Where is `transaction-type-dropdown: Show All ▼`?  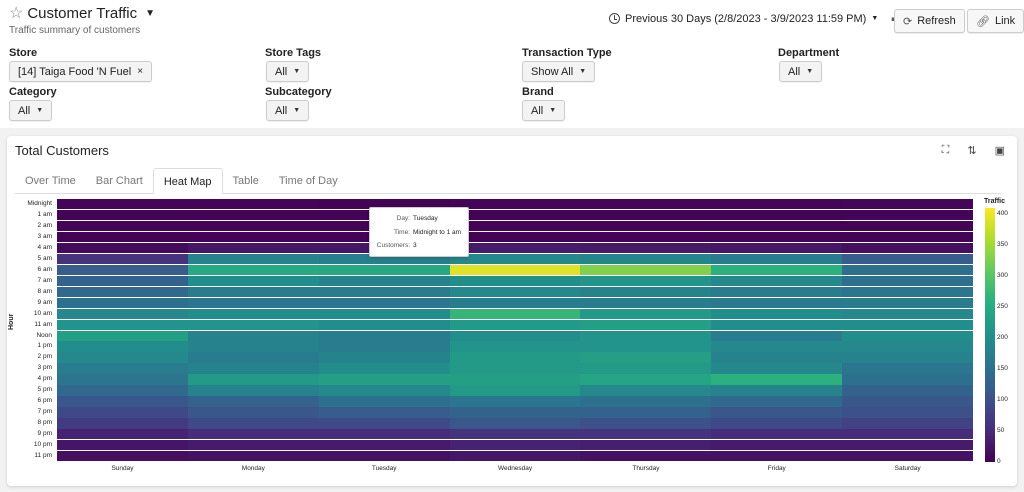
transaction-type-dropdown: Show All ▼ is located at coordinates (559, 71).